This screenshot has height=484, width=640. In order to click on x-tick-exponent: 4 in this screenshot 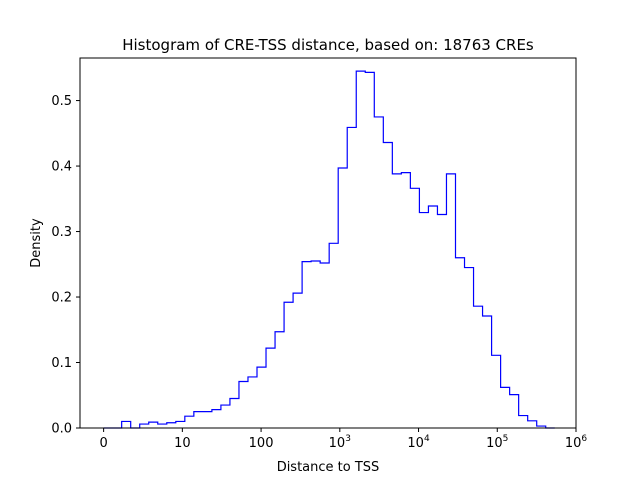, I will do `click(427, 439)`.